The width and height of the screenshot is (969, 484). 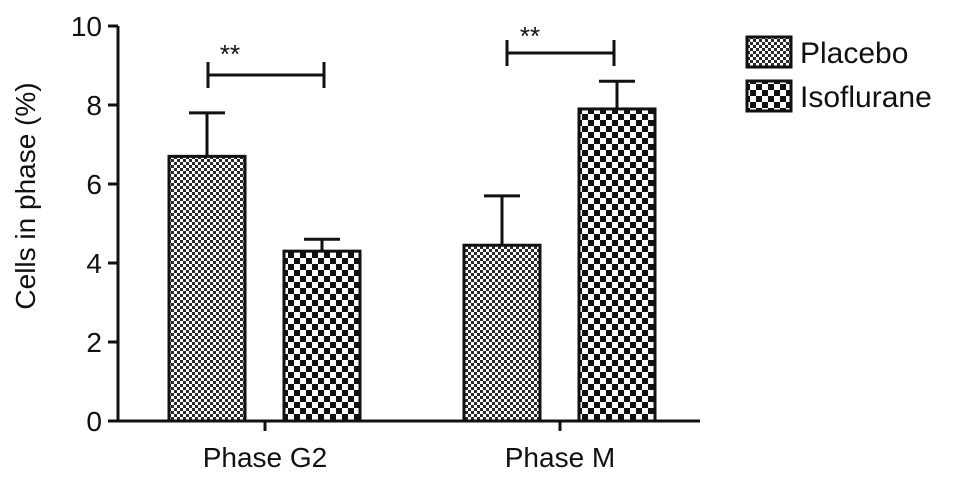 I want to click on legend-swatch-placebo, so click(x=769, y=52).